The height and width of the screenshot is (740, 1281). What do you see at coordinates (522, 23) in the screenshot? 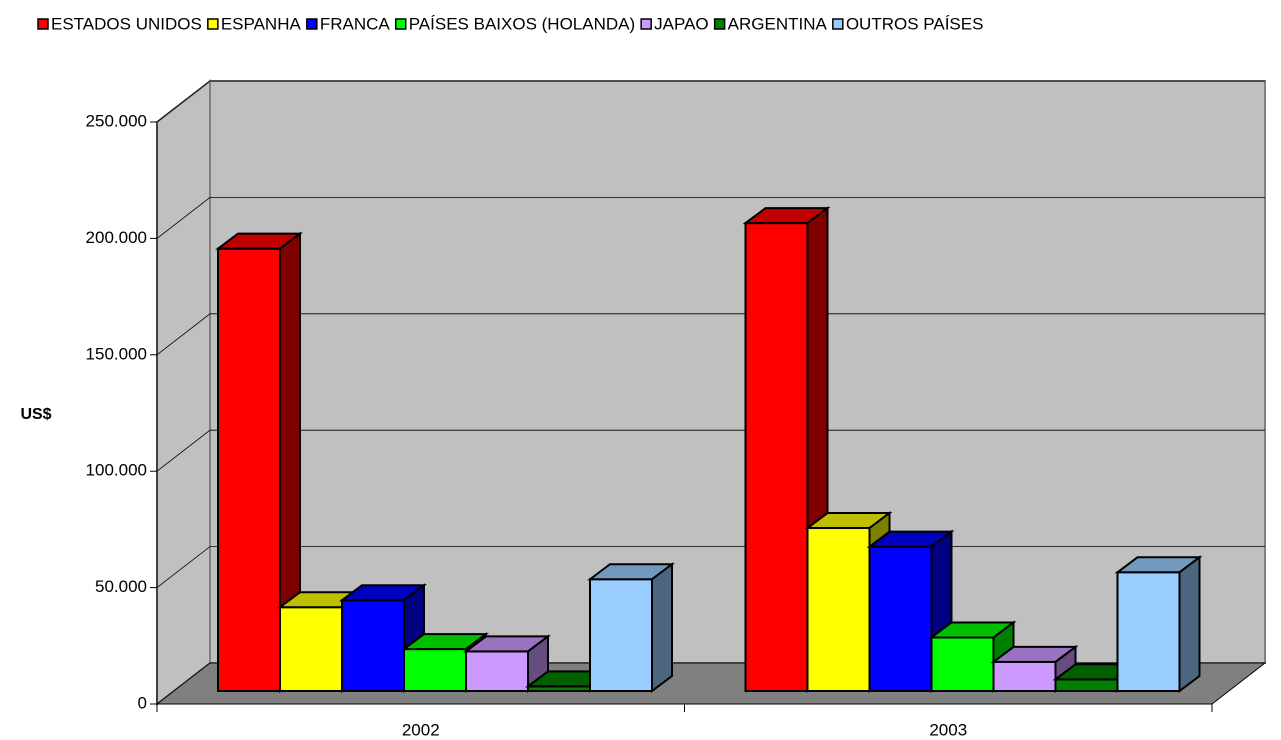
I see `legend-label: PAÍSES BAIXOS (HOLANDA)` at bounding box center [522, 23].